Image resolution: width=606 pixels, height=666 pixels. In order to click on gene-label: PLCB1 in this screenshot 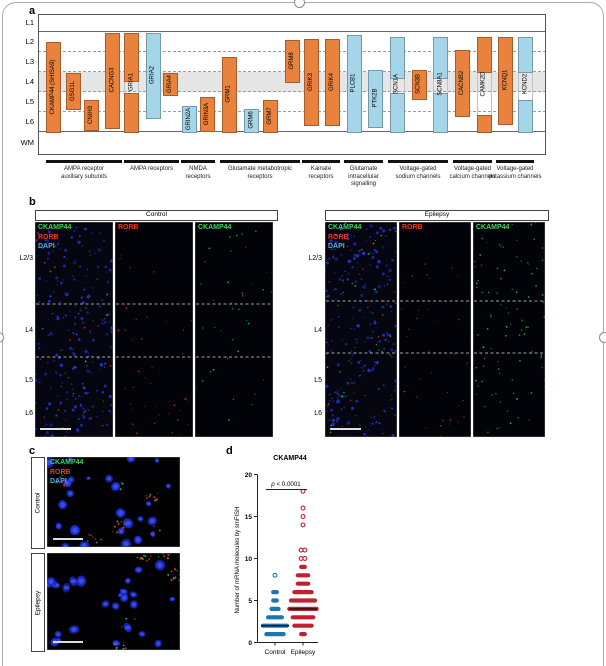, I will do `click(353, 83)`.